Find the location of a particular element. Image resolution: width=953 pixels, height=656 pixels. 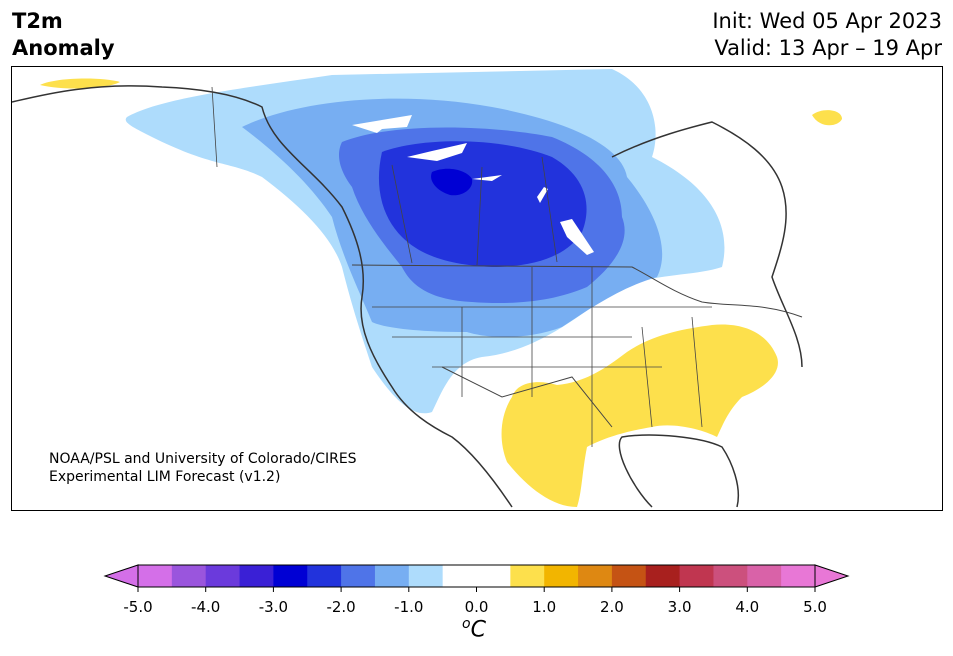

colorbar-extend-max is located at coordinates (832, 576).